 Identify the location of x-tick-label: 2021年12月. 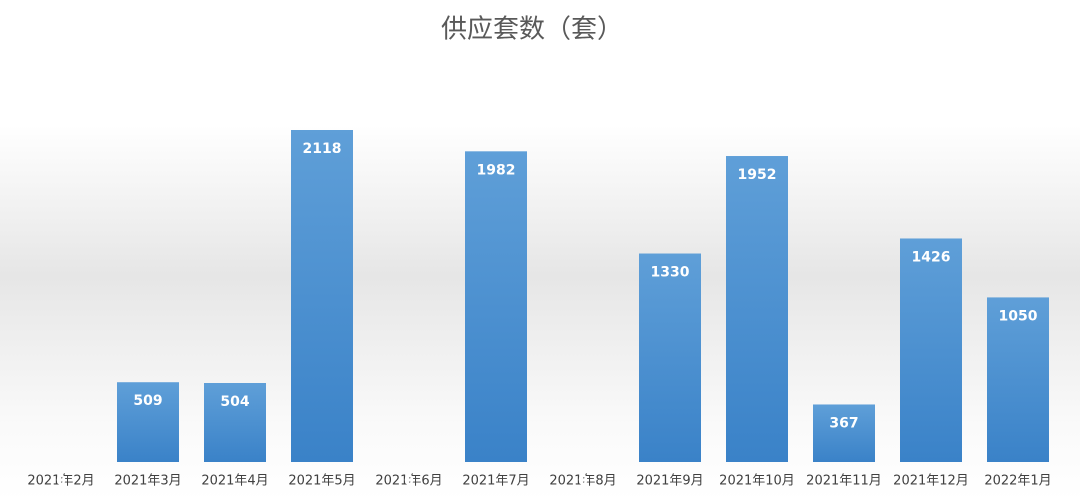
(931, 481).